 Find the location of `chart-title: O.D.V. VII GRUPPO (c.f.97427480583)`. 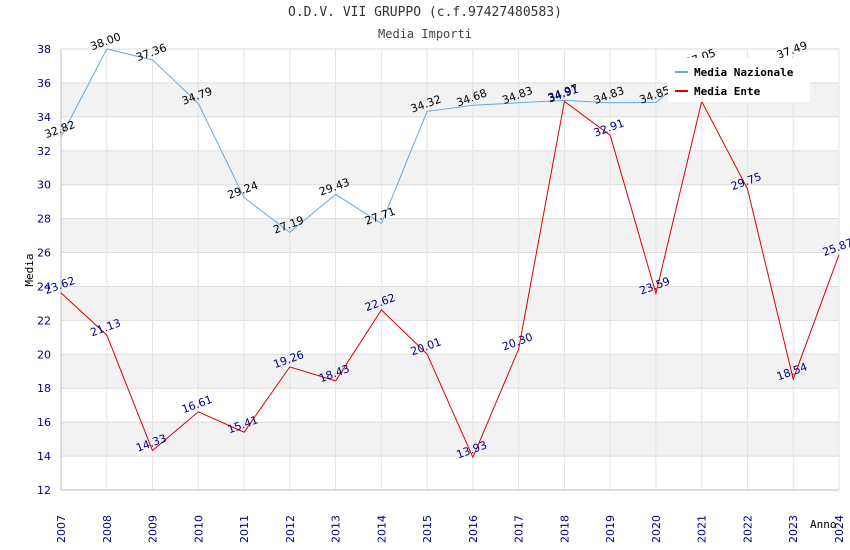

chart-title: O.D.V. VII GRUPPO (c.f.97427480583) is located at coordinates (425, 12).